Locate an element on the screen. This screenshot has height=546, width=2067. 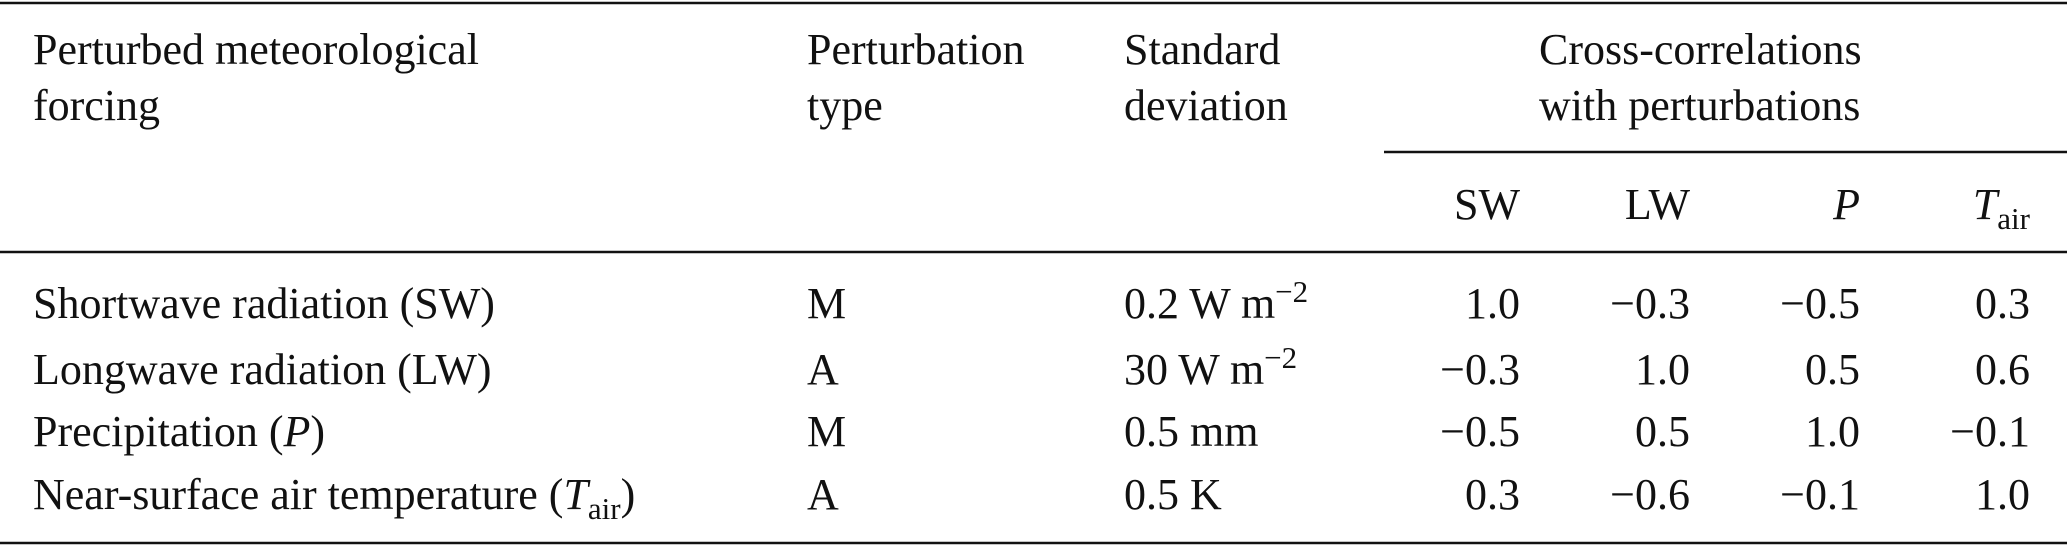
text-segment: Standard is located at coordinates (1202, 49).